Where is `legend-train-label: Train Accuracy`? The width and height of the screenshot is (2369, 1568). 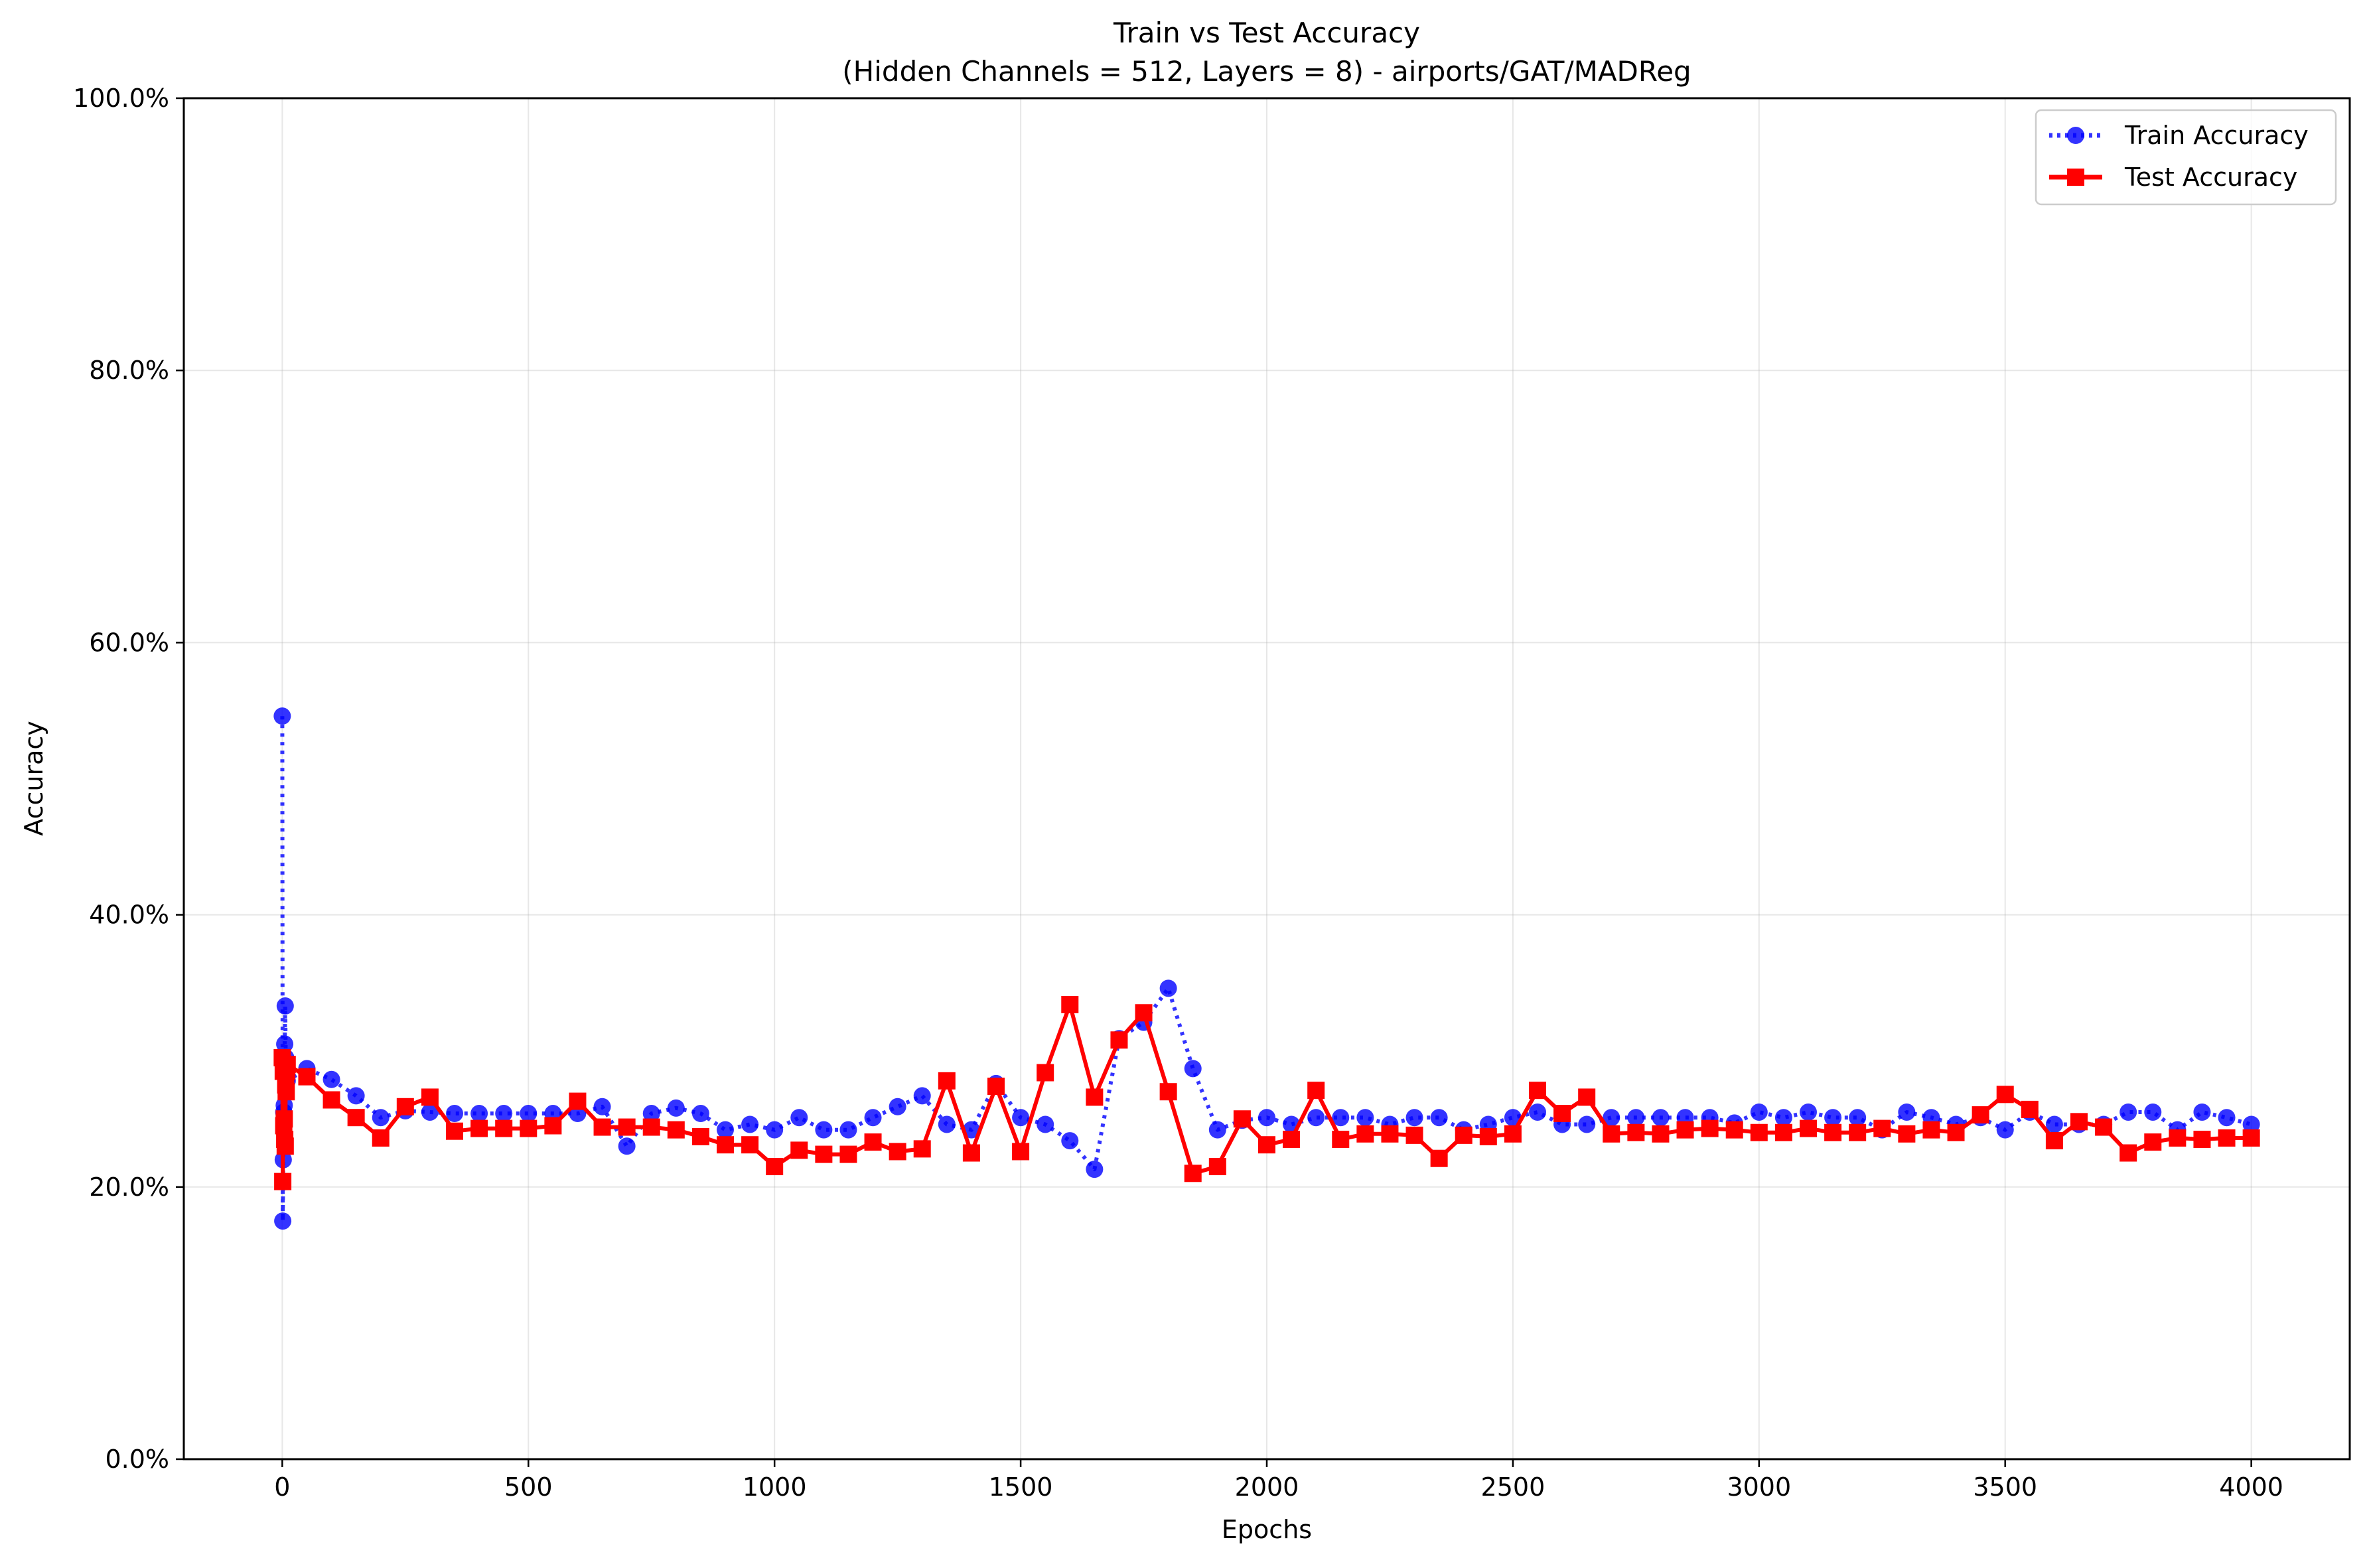
legend-train-label: Train Accuracy is located at coordinates (2216, 135).